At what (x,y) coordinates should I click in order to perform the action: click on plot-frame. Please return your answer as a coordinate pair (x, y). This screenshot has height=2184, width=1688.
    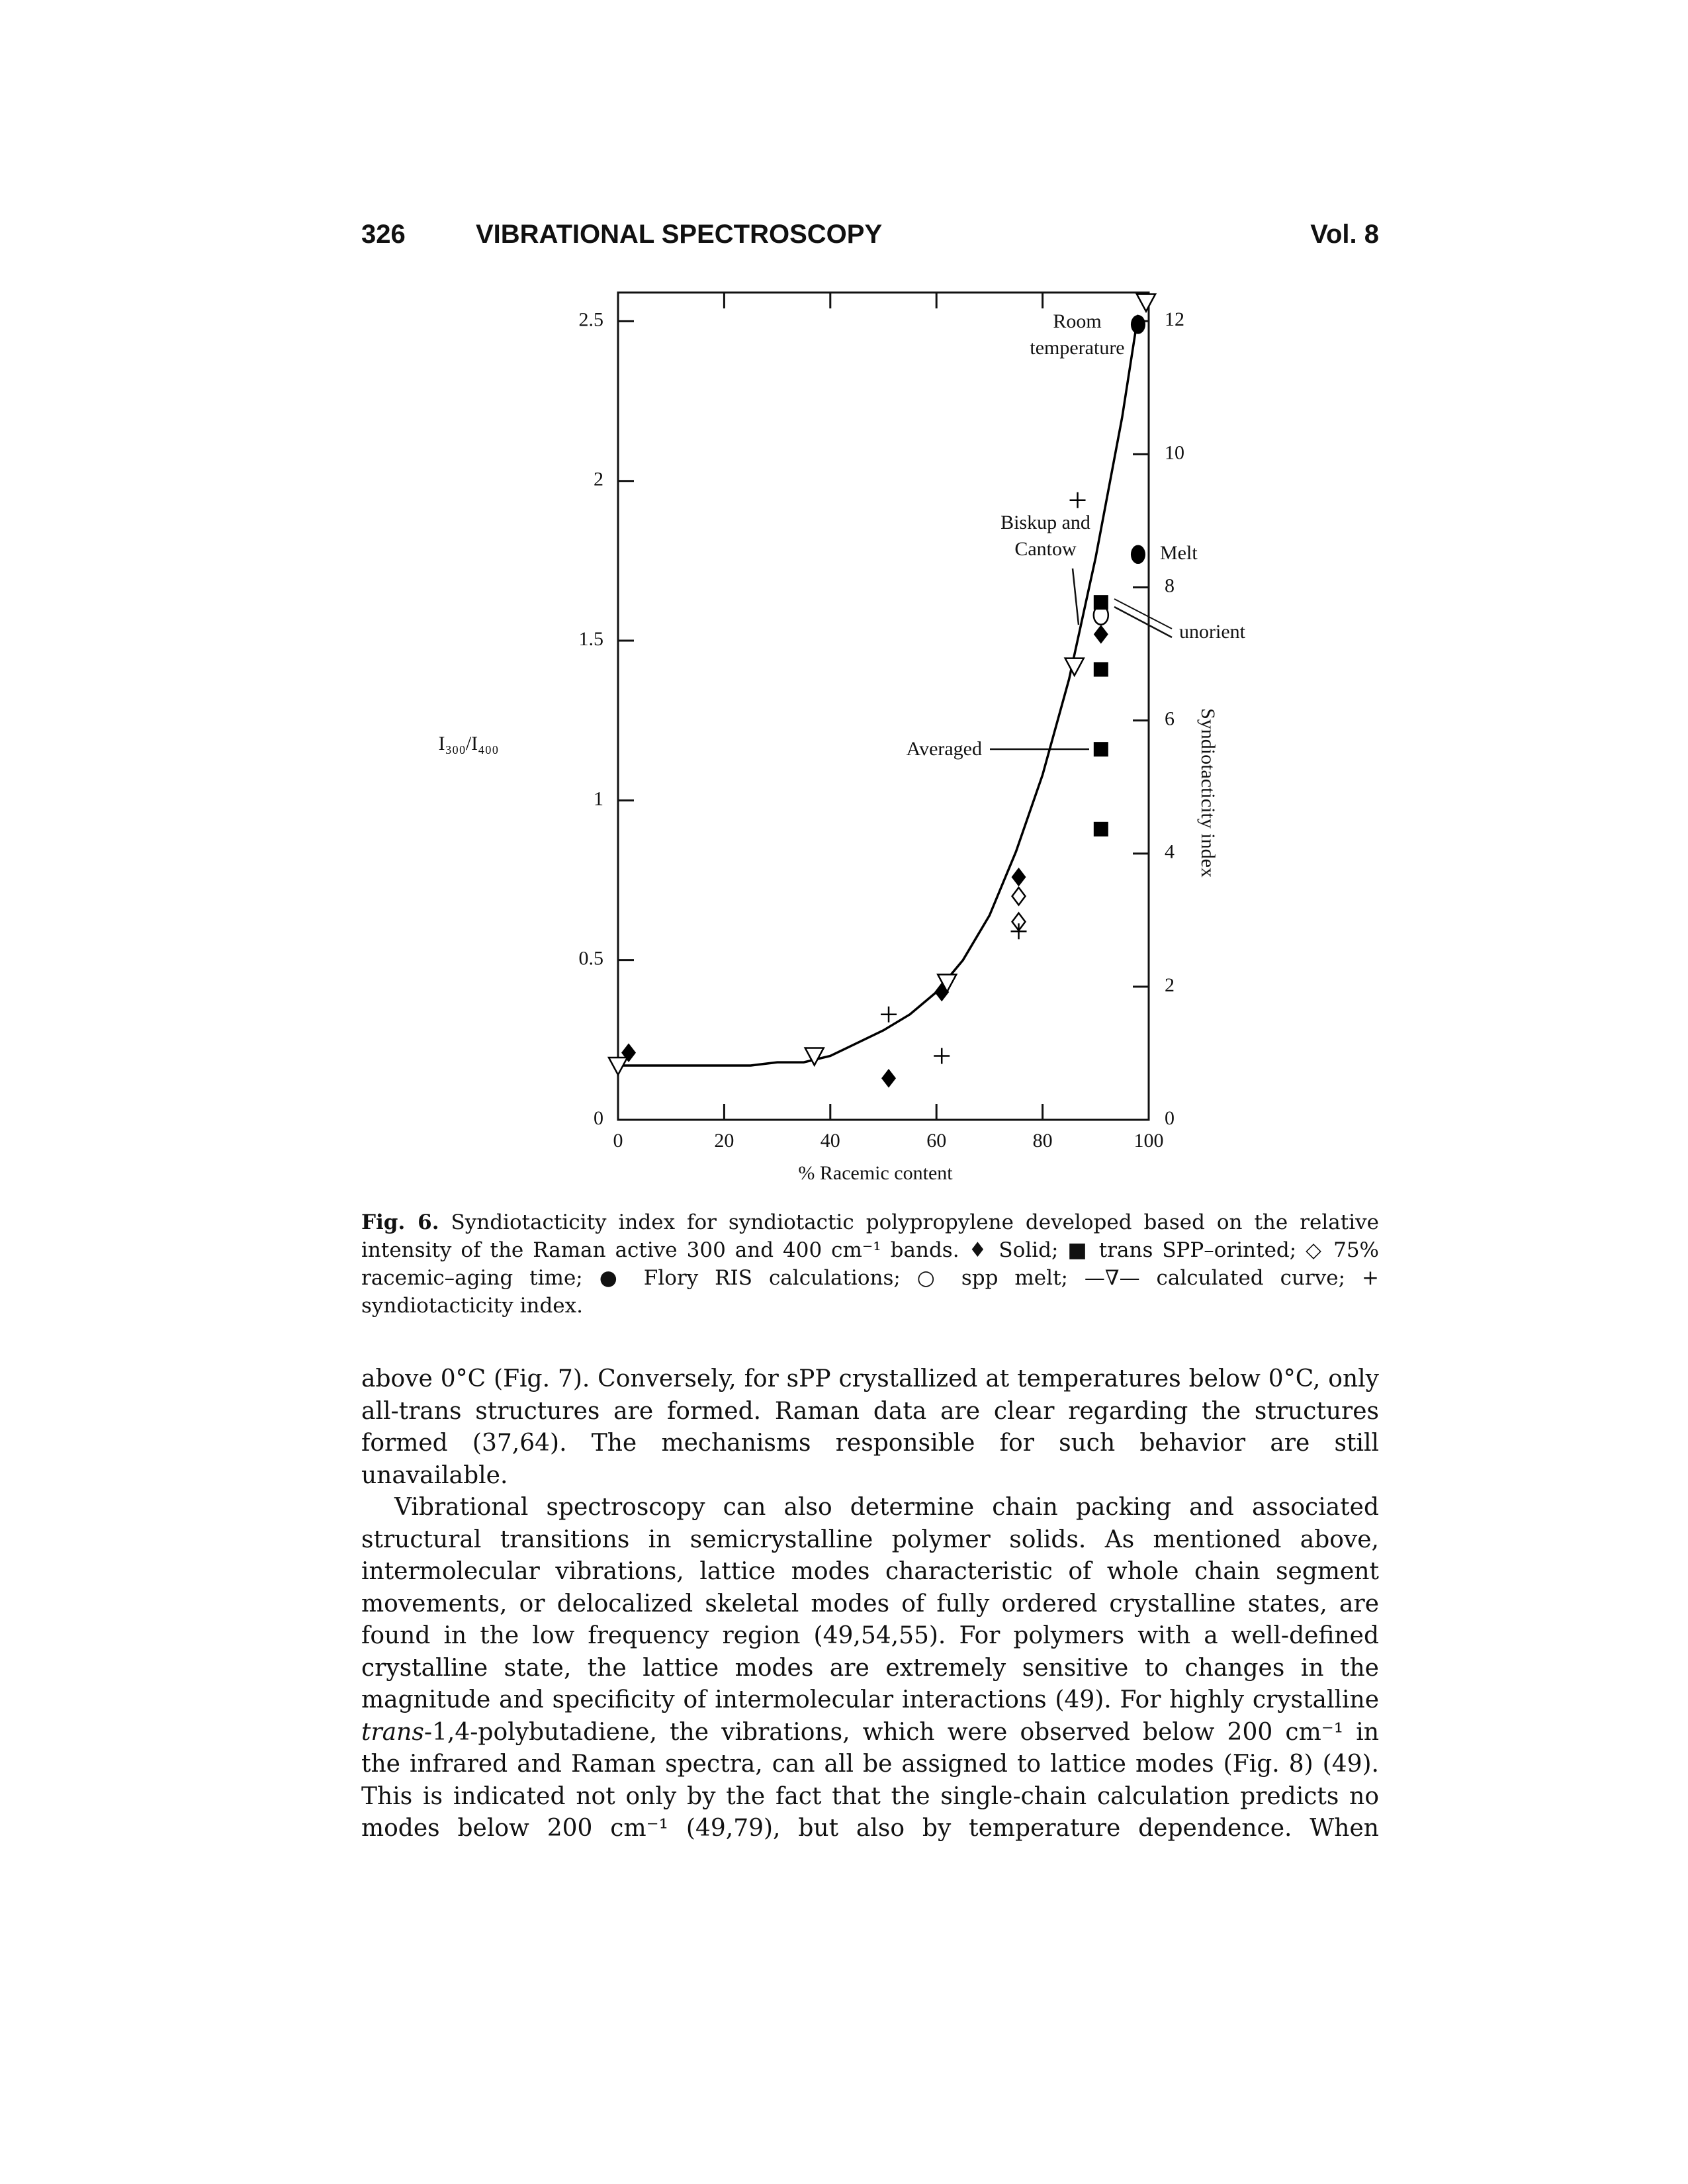
    Looking at the image, I should click on (883, 706).